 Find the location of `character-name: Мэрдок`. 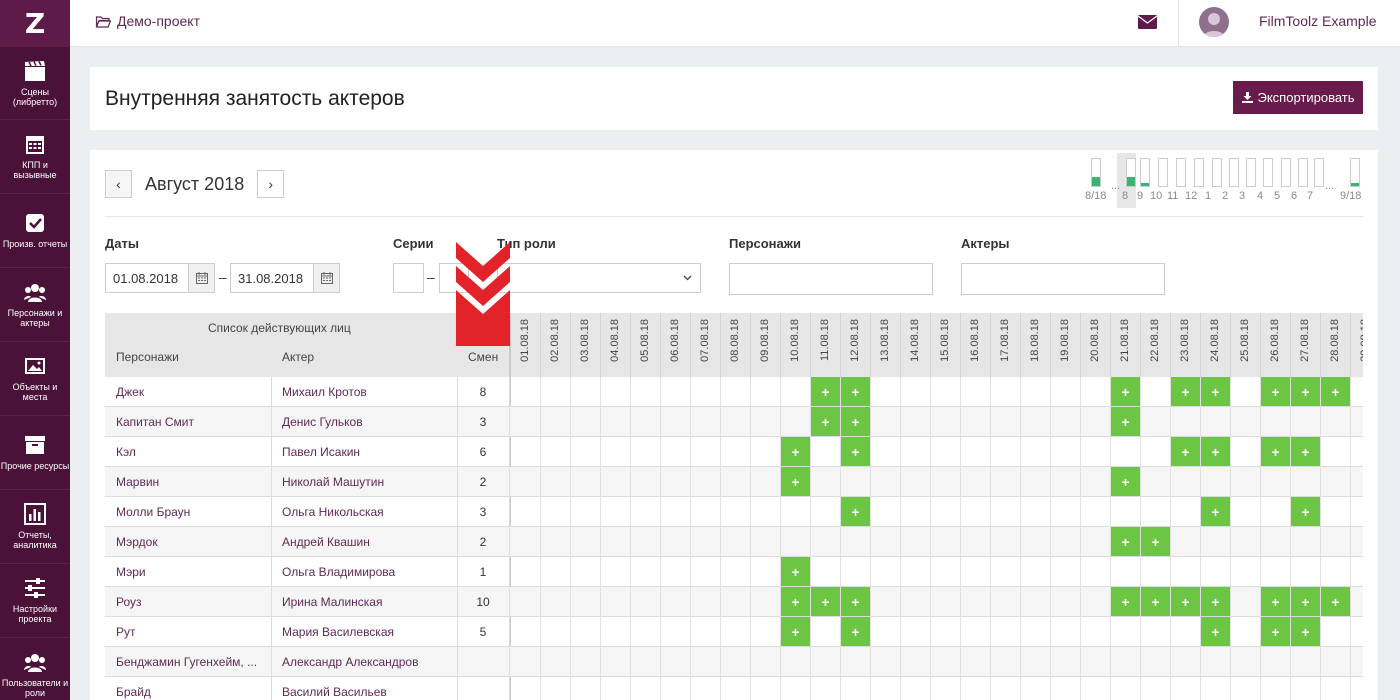

character-name: Мэрдок is located at coordinates (137, 542).